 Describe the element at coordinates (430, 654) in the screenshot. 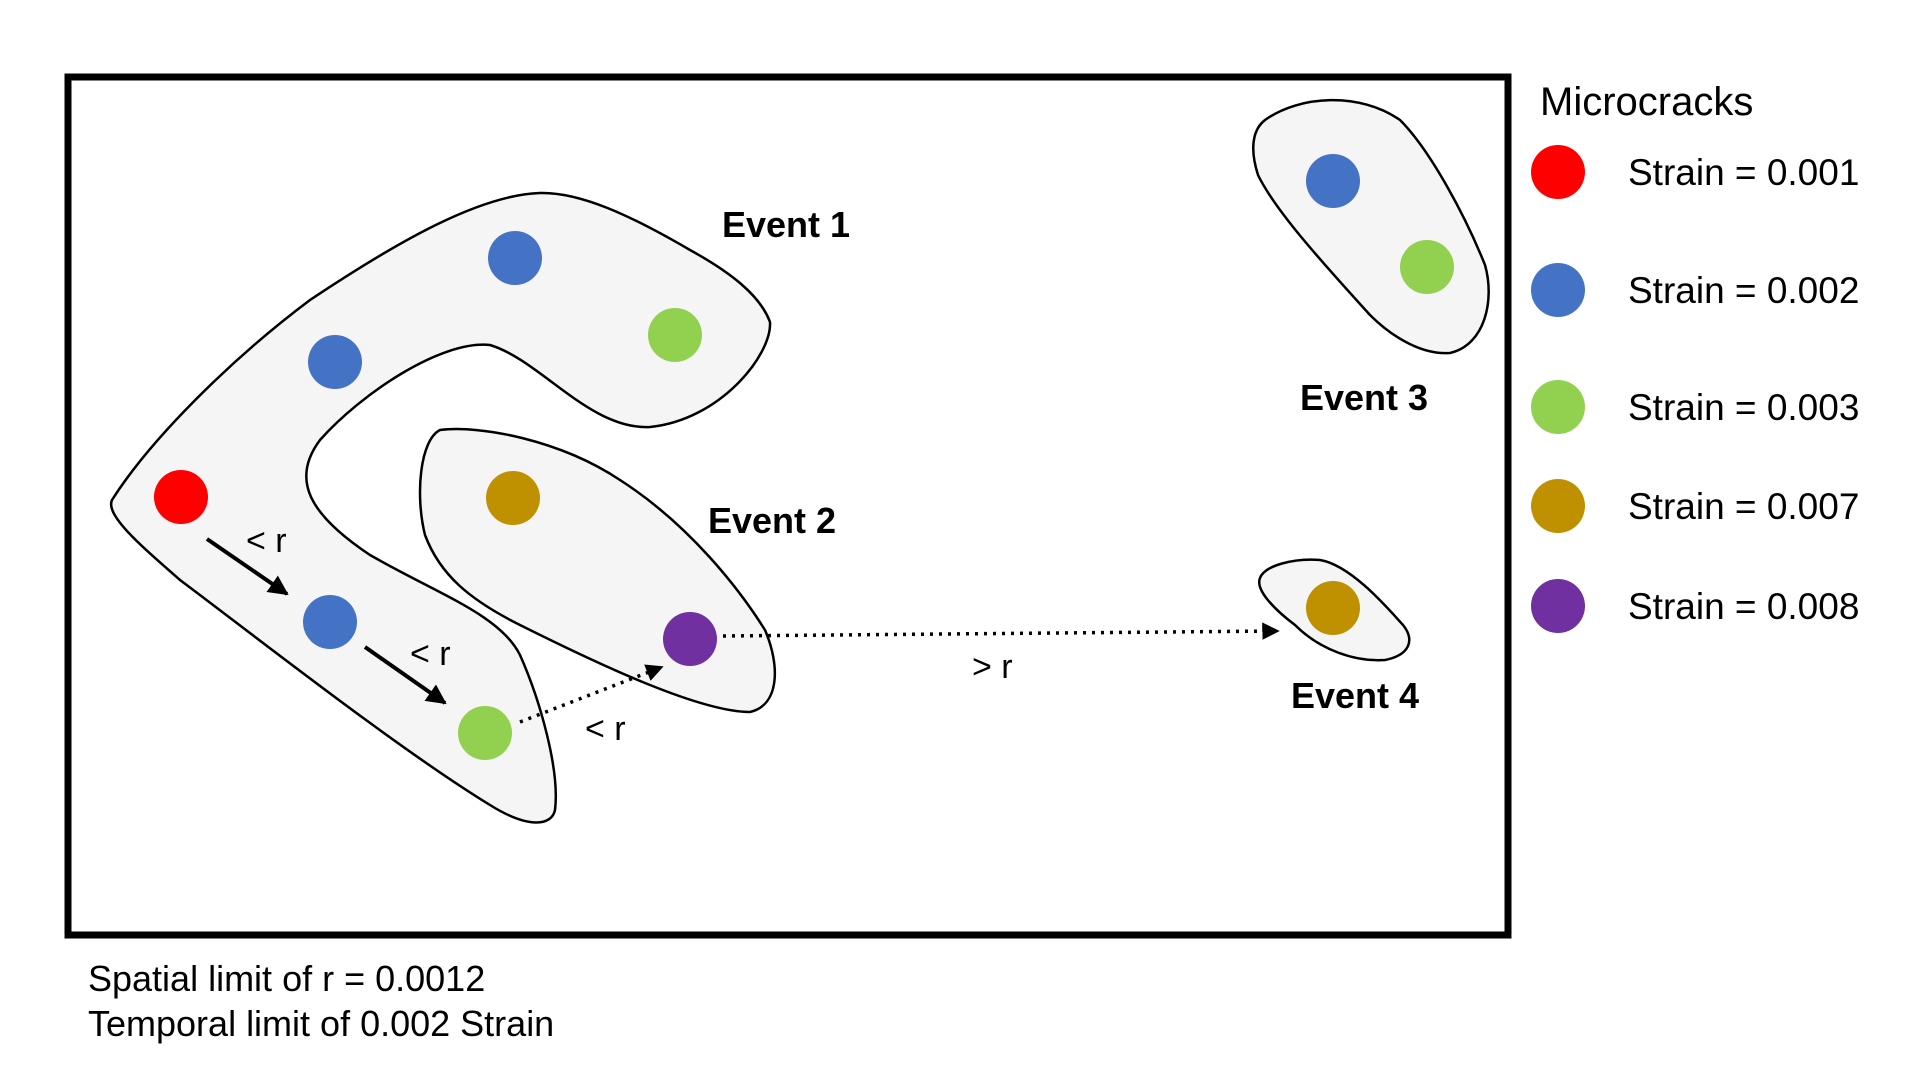

I see `link2-label: < r` at that location.